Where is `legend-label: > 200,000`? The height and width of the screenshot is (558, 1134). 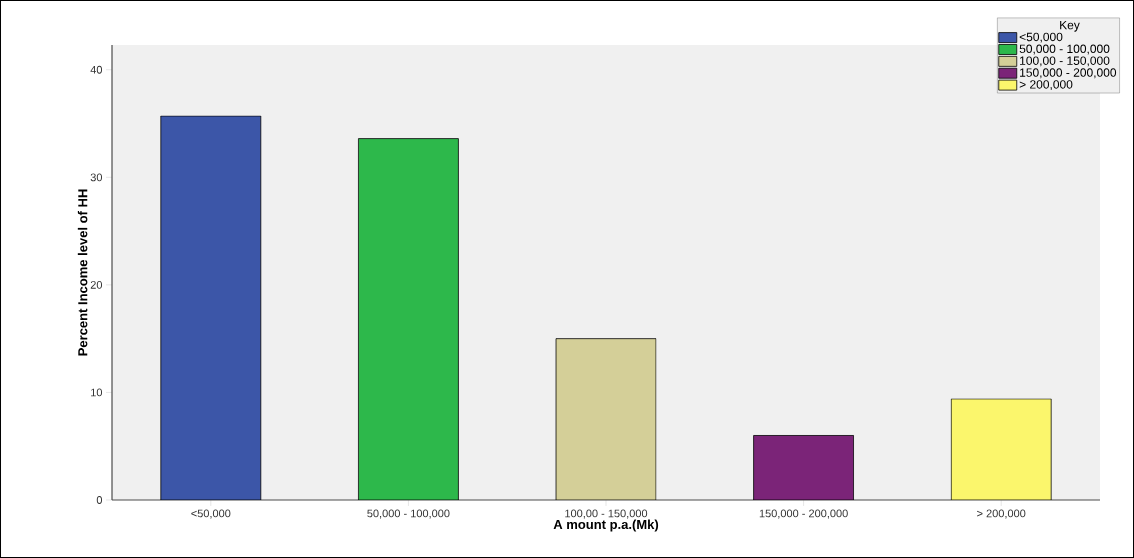
legend-label: > 200,000 is located at coordinates (1046, 85).